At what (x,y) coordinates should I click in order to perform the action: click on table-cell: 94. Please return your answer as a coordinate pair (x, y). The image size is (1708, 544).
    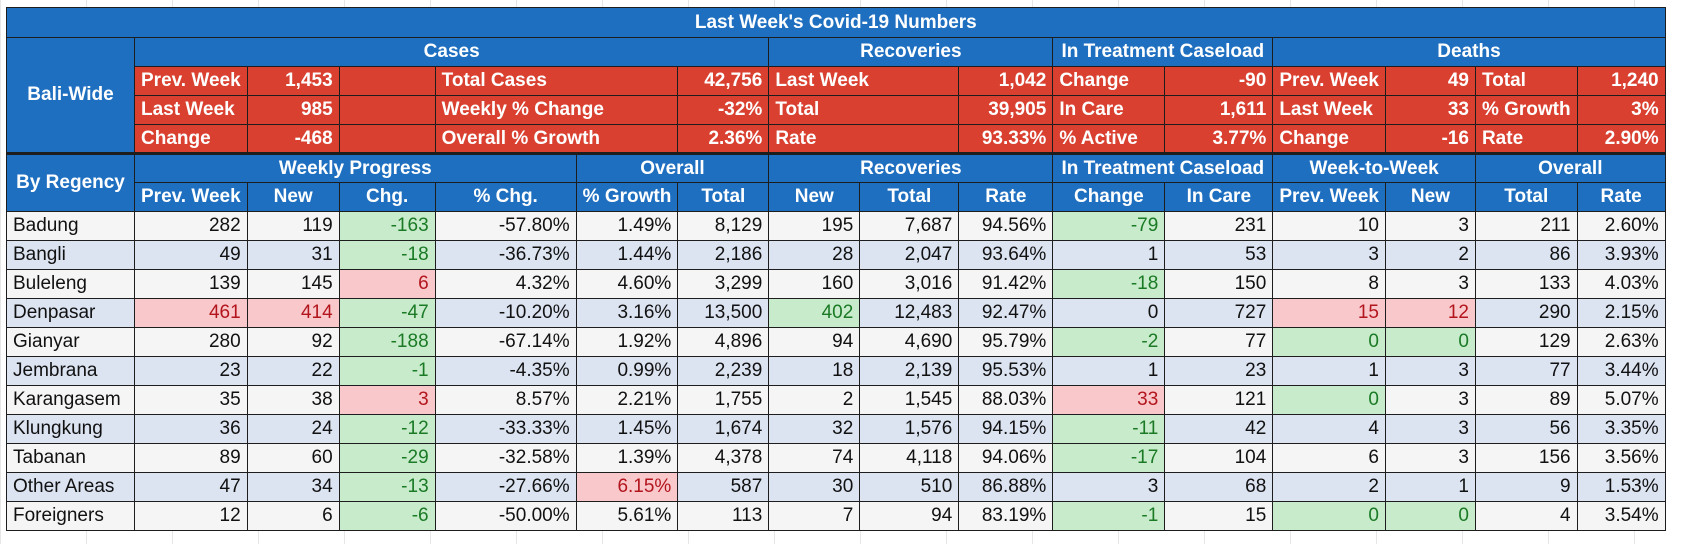
    Looking at the image, I should click on (909, 516).